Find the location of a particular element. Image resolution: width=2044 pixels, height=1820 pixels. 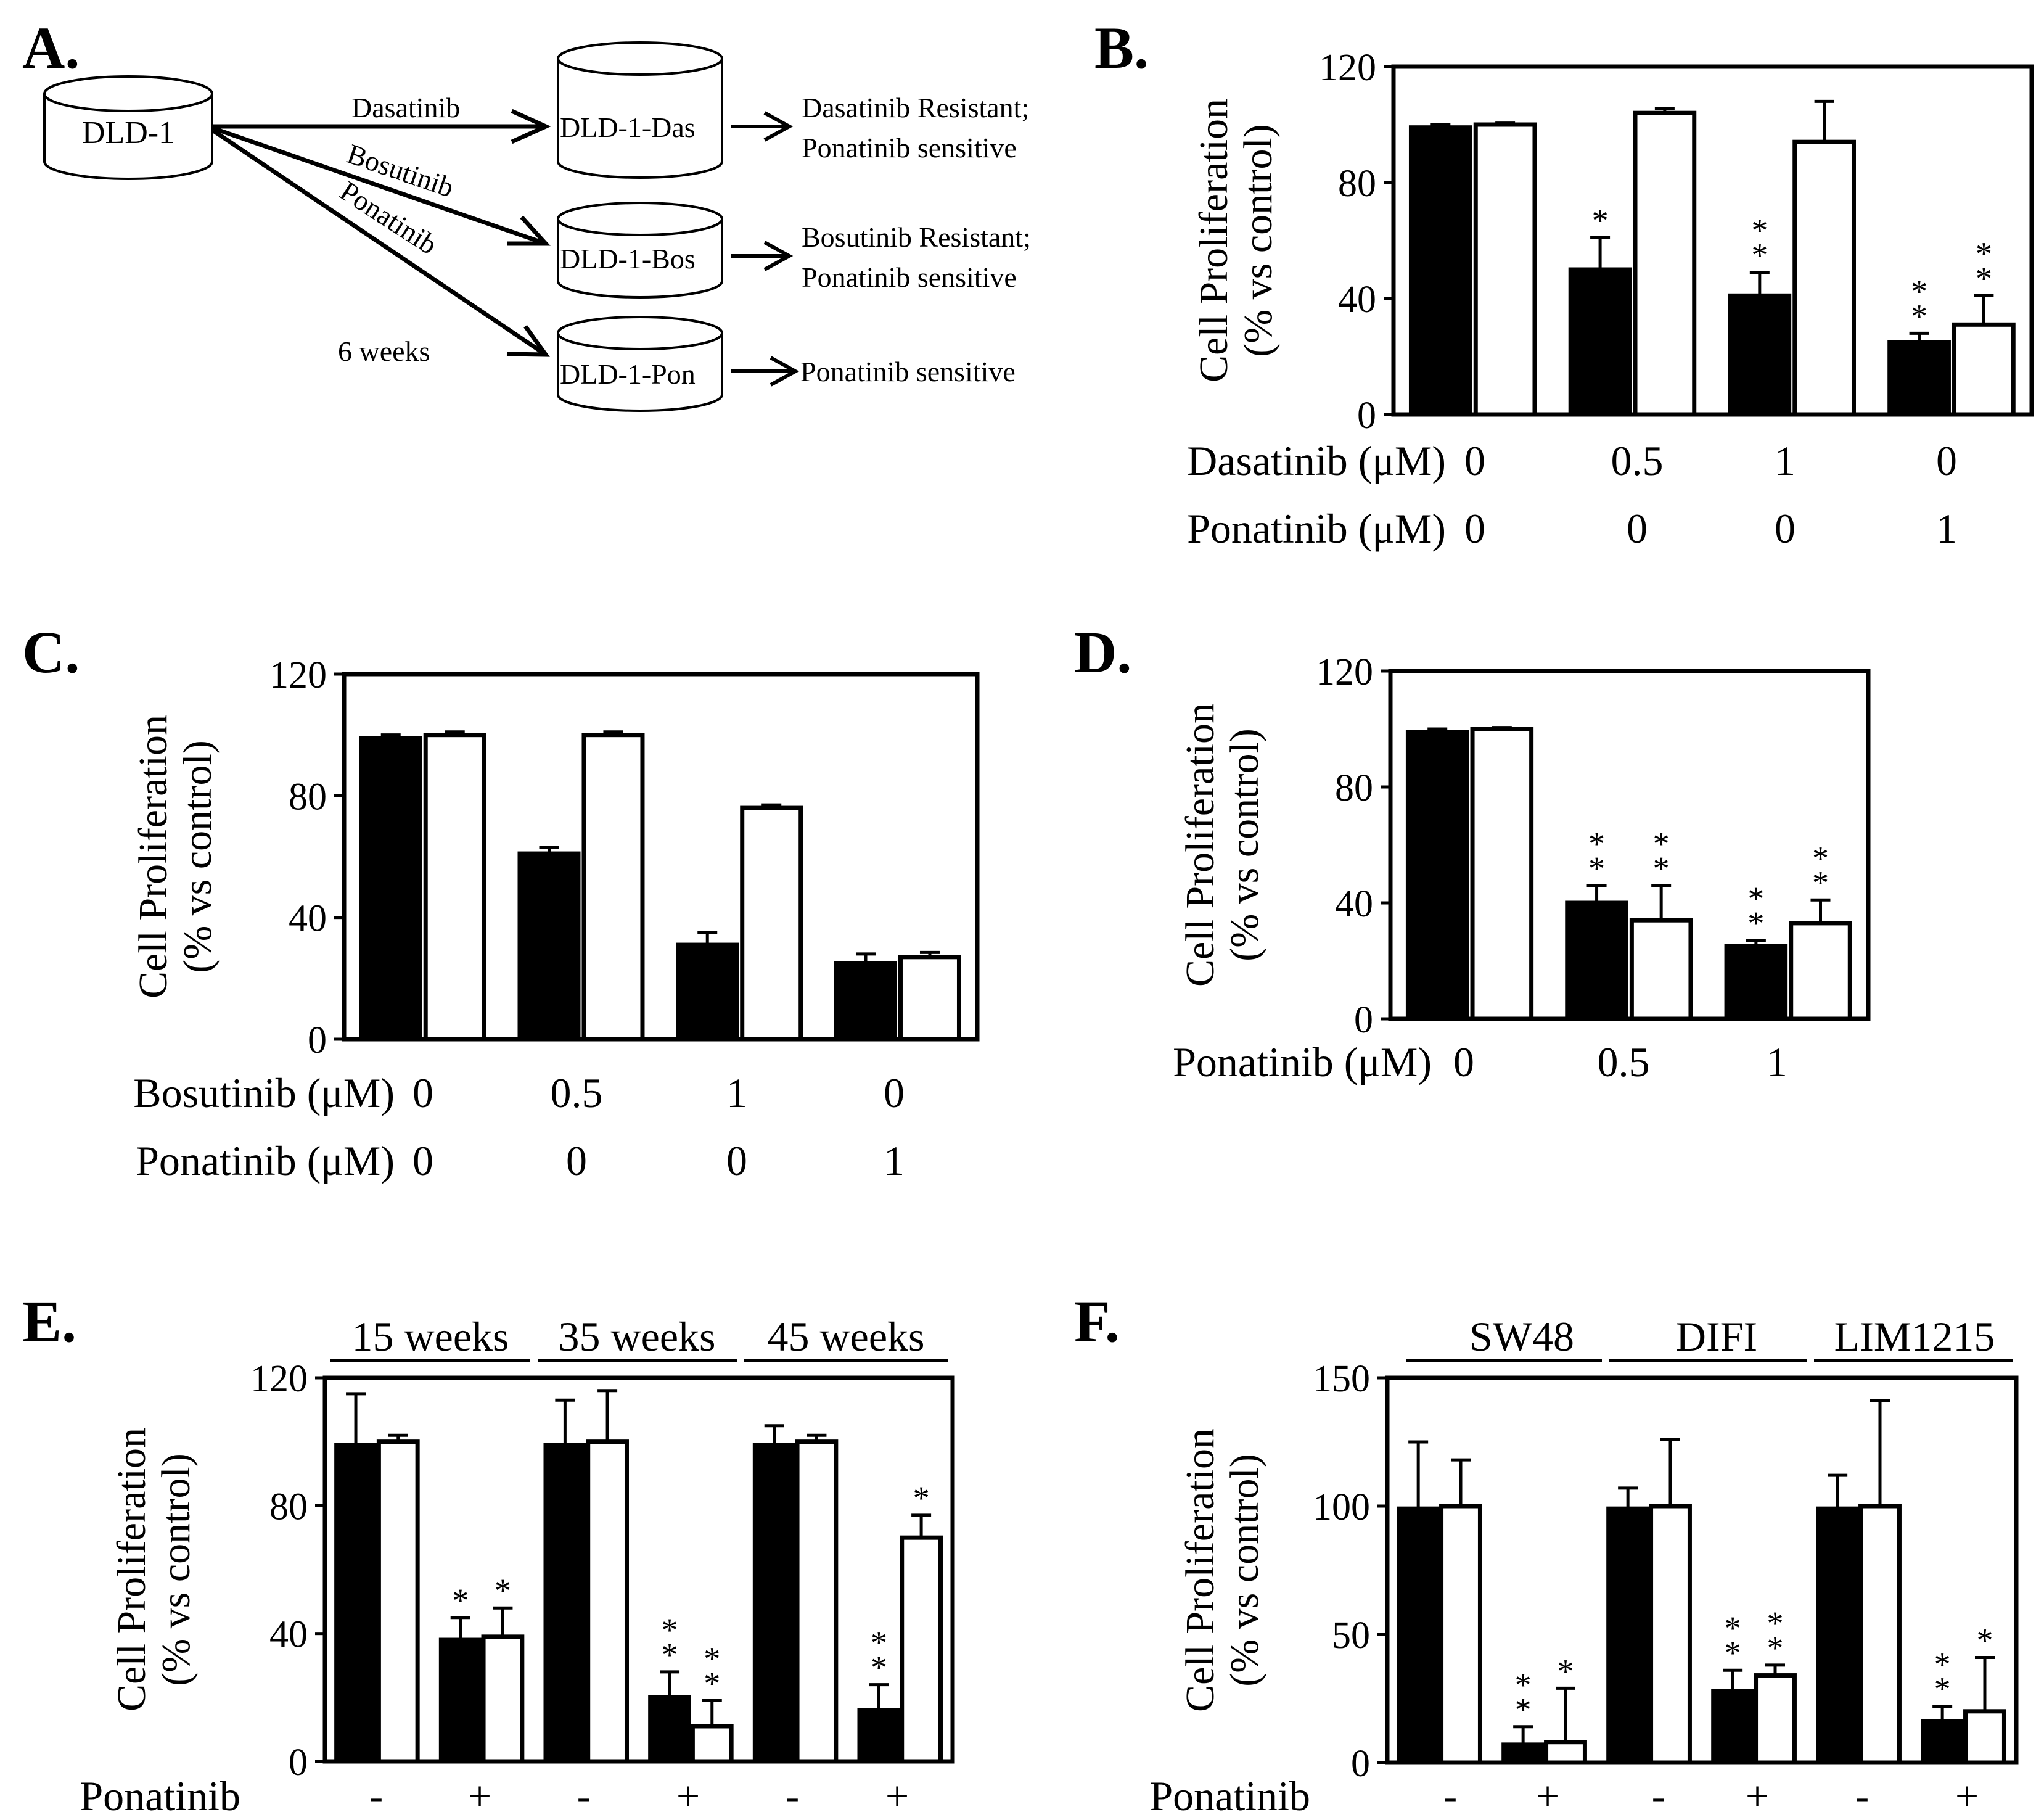

pon-outcome-line1: Ponatinib sensitive is located at coordinates (908, 371).